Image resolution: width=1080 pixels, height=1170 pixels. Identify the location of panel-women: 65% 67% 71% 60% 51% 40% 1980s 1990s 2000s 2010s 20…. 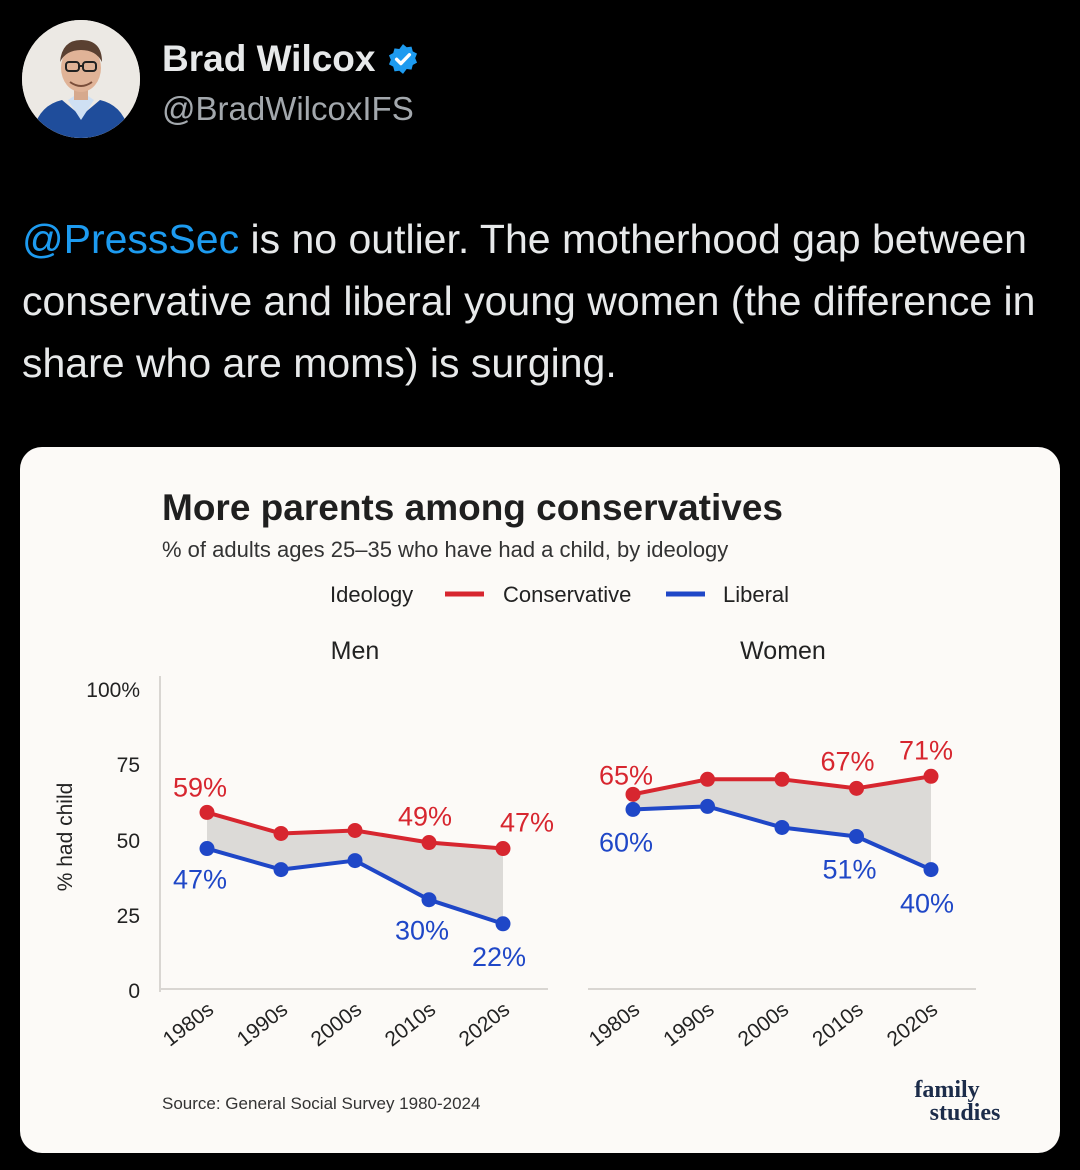
(769, 893).